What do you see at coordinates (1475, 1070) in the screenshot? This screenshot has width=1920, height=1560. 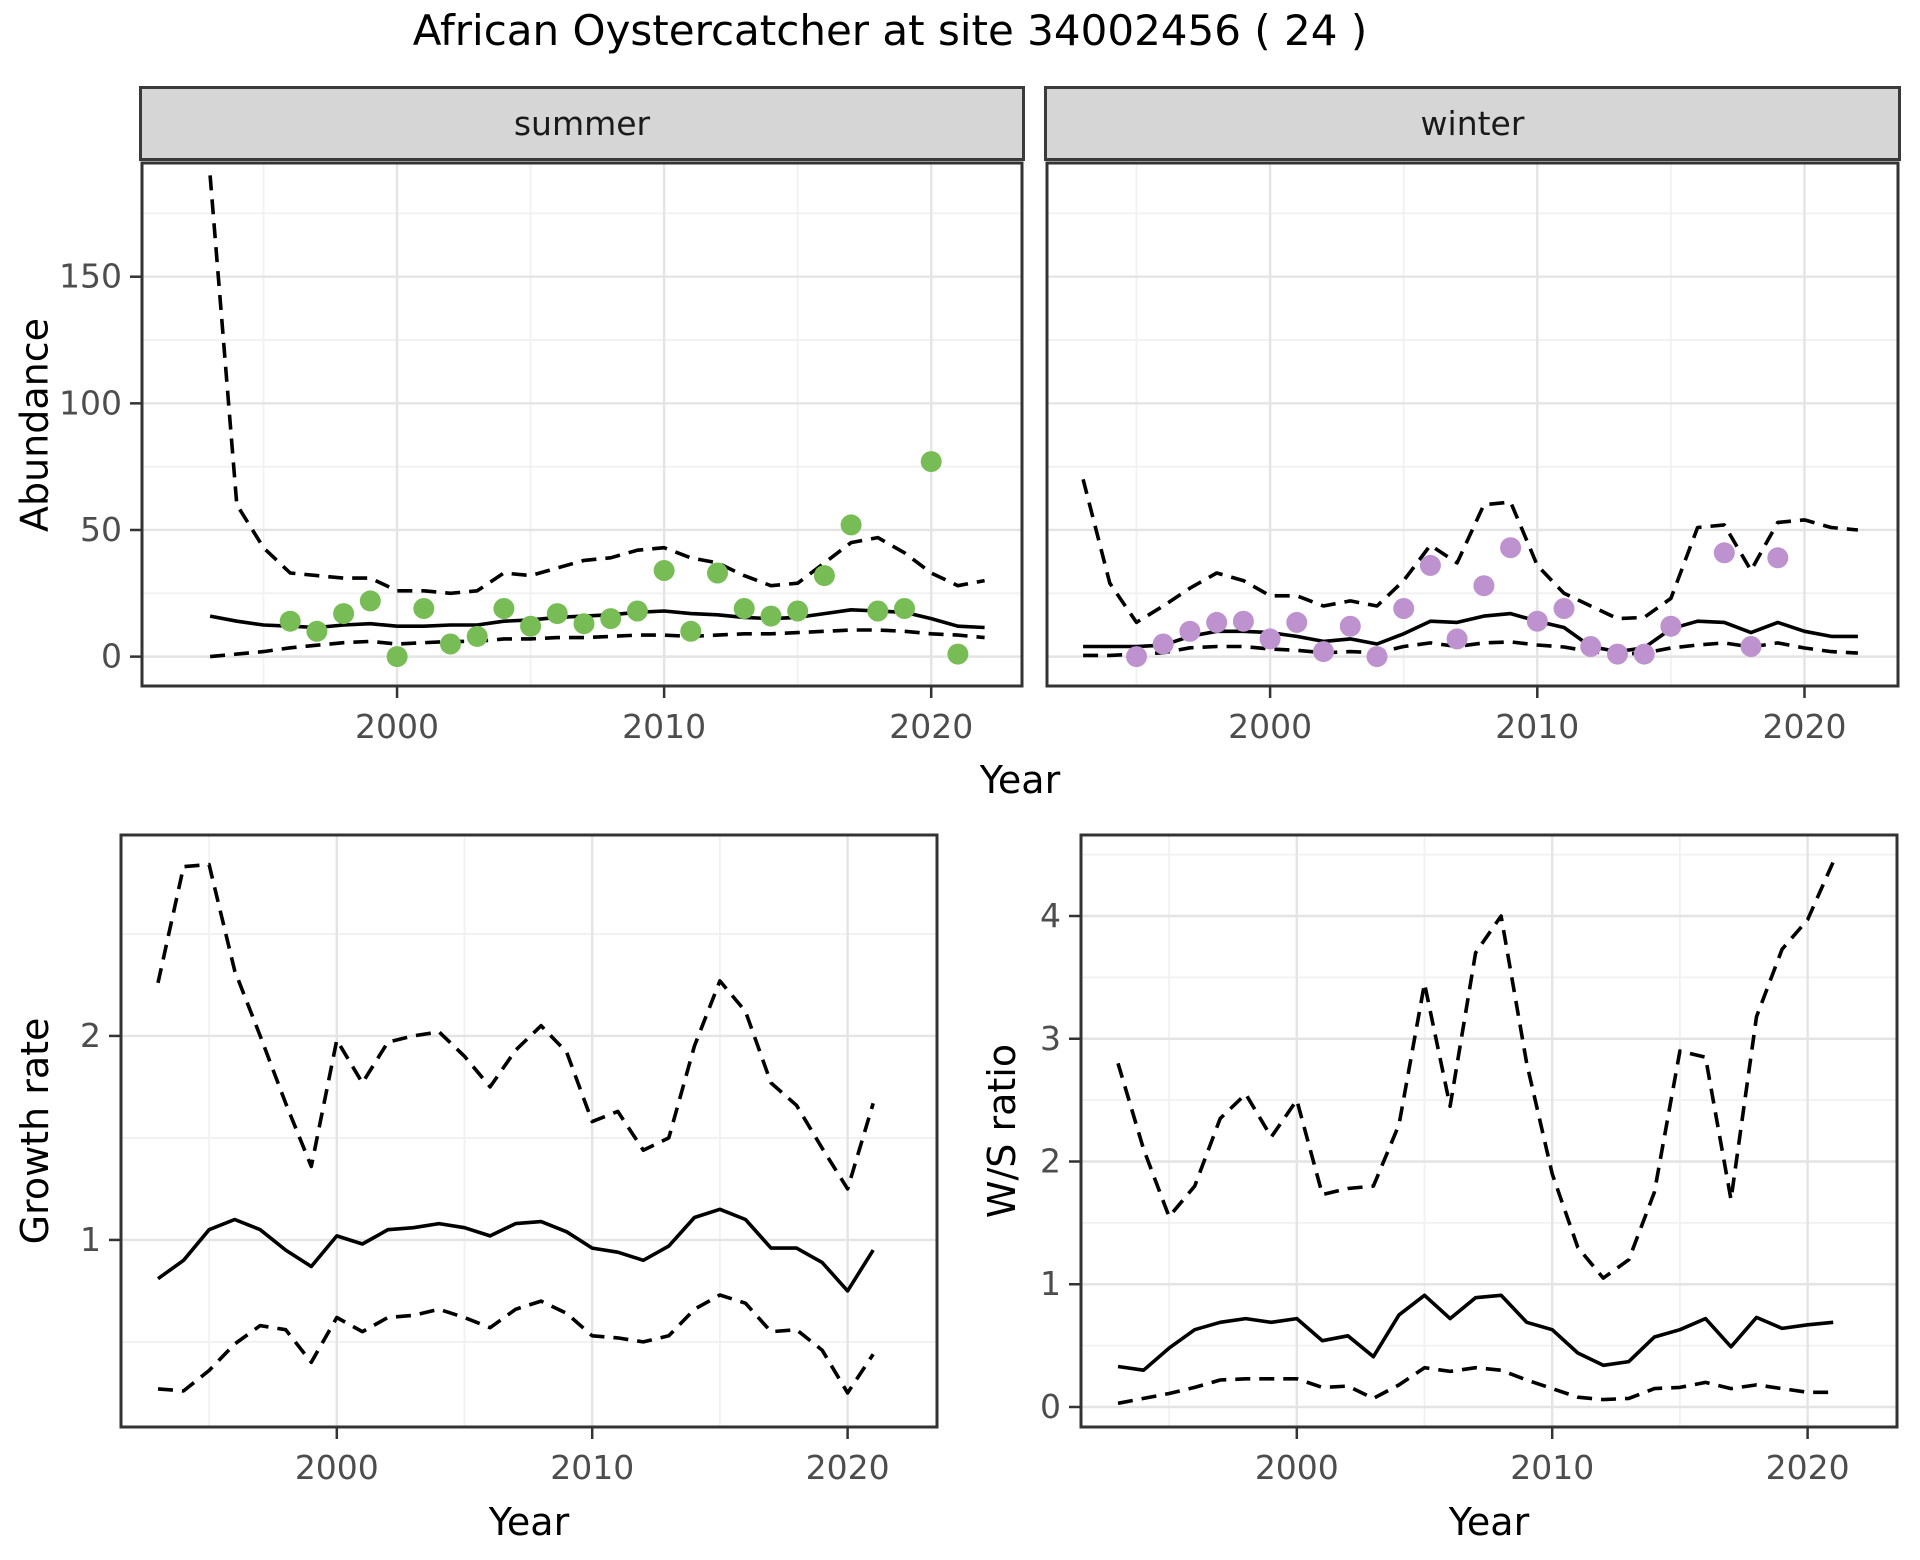 I see `ws-ratio-upper_ci-line` at bounding box center [1475, 1070].